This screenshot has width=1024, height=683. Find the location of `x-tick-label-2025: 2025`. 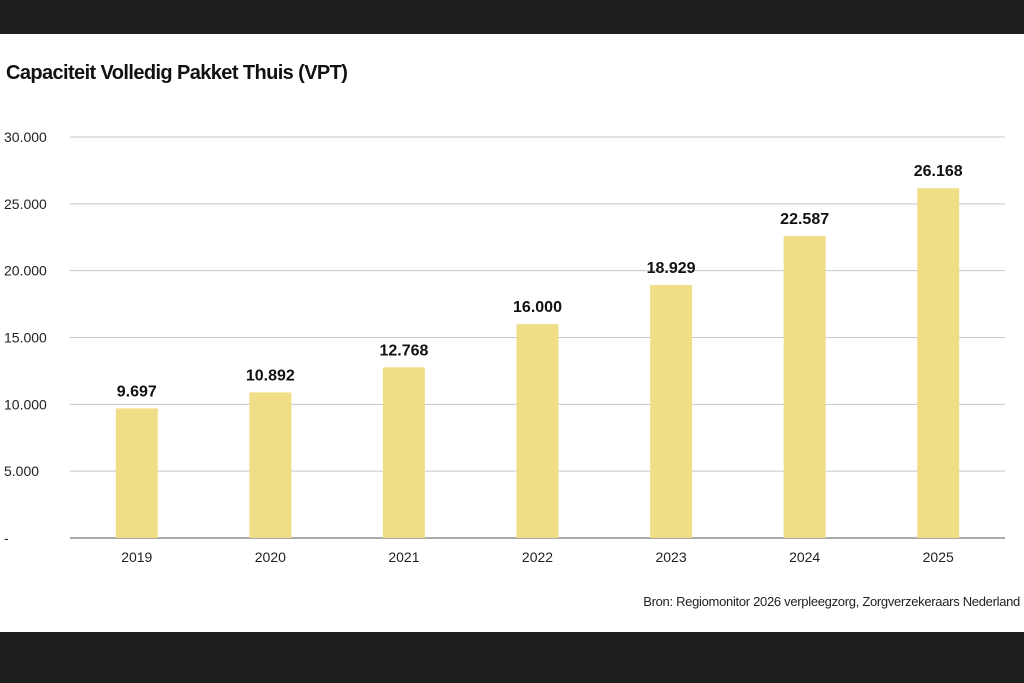

x-tick-label-2025: 2025 is located at coordinates (938, 557).